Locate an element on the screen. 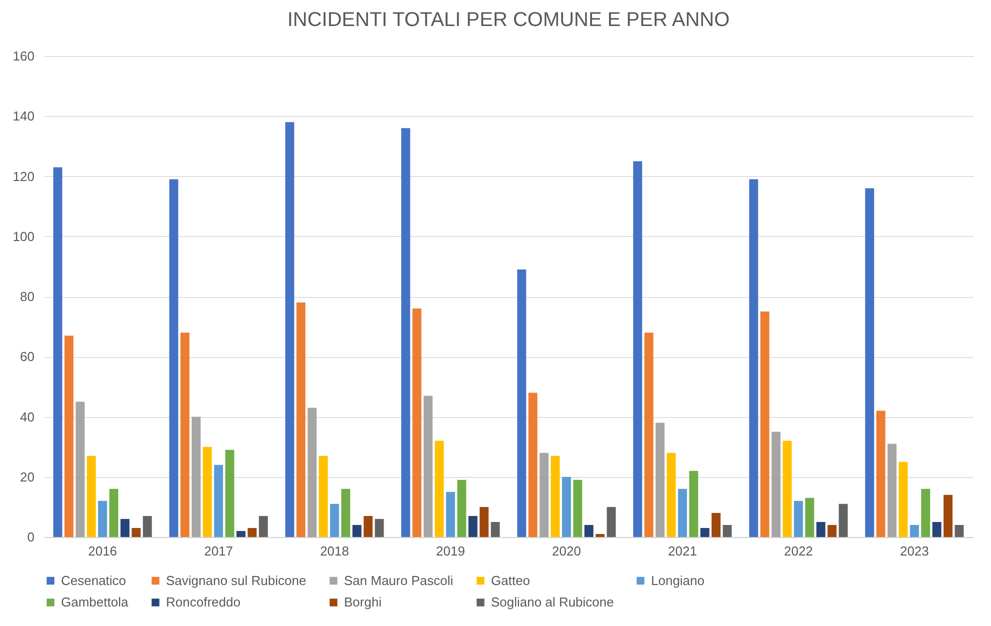 This screenshot has width=991, height=626. y-tick-label: 80 is located at coordinates (27, 296).